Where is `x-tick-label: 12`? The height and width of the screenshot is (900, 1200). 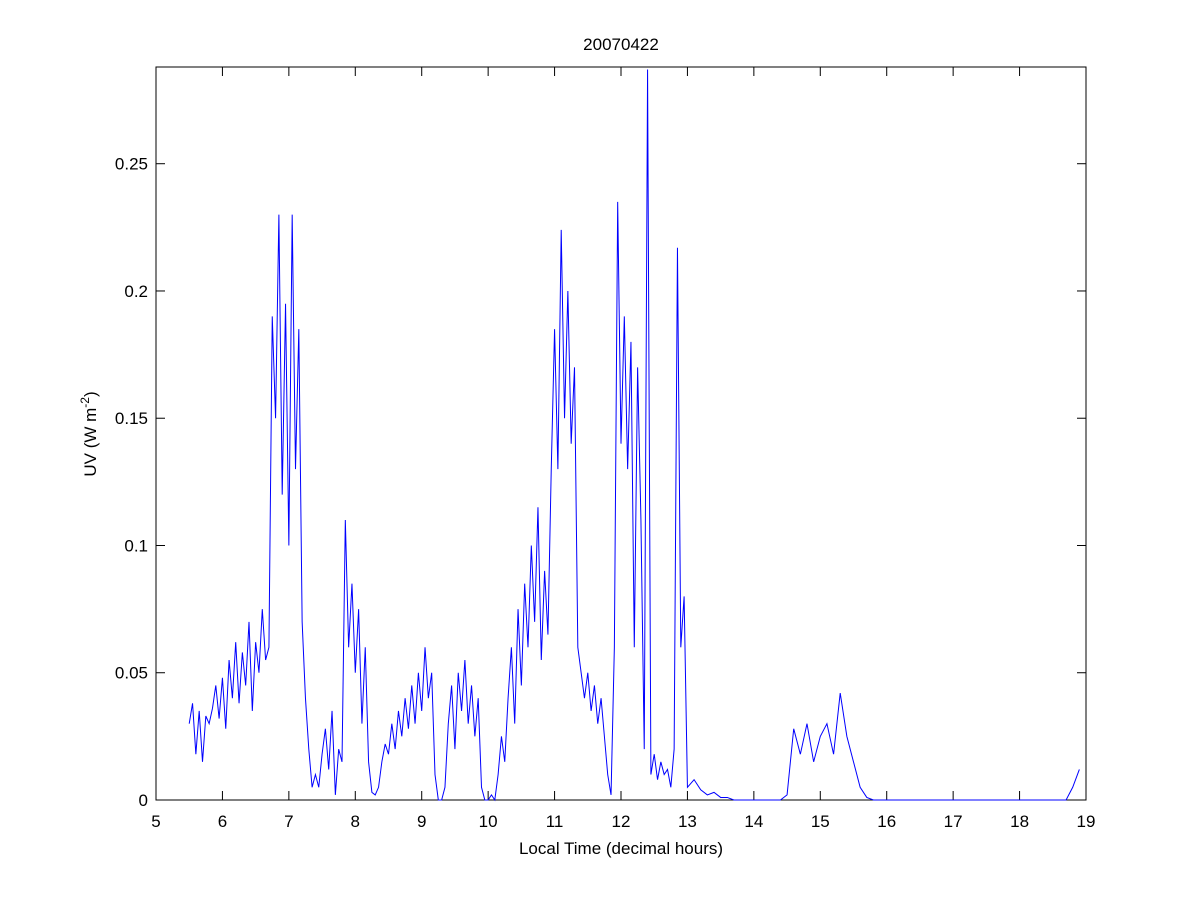 x-tick-label: 12 is located at coordinates (621, 821).